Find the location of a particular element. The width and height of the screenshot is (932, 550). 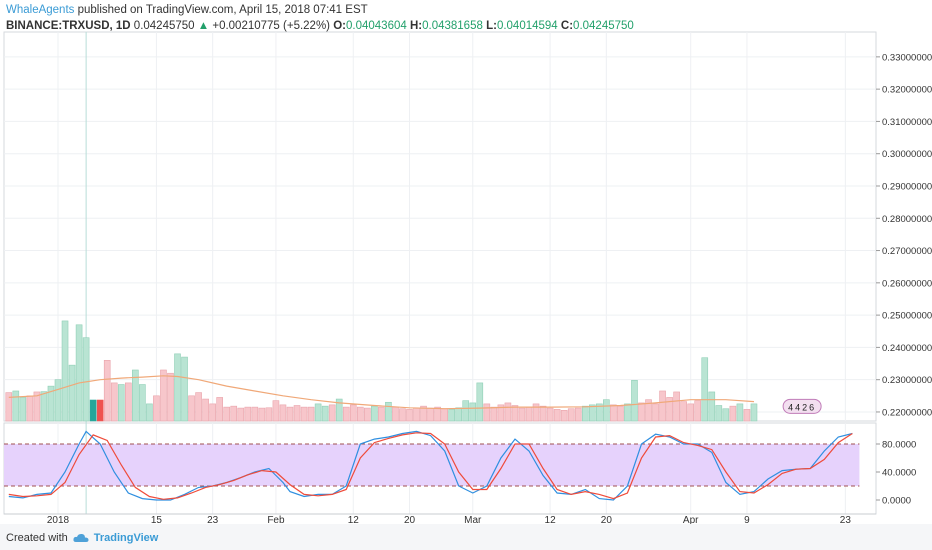

author-link: WhaleAgents is located at coordinates (40, 10).